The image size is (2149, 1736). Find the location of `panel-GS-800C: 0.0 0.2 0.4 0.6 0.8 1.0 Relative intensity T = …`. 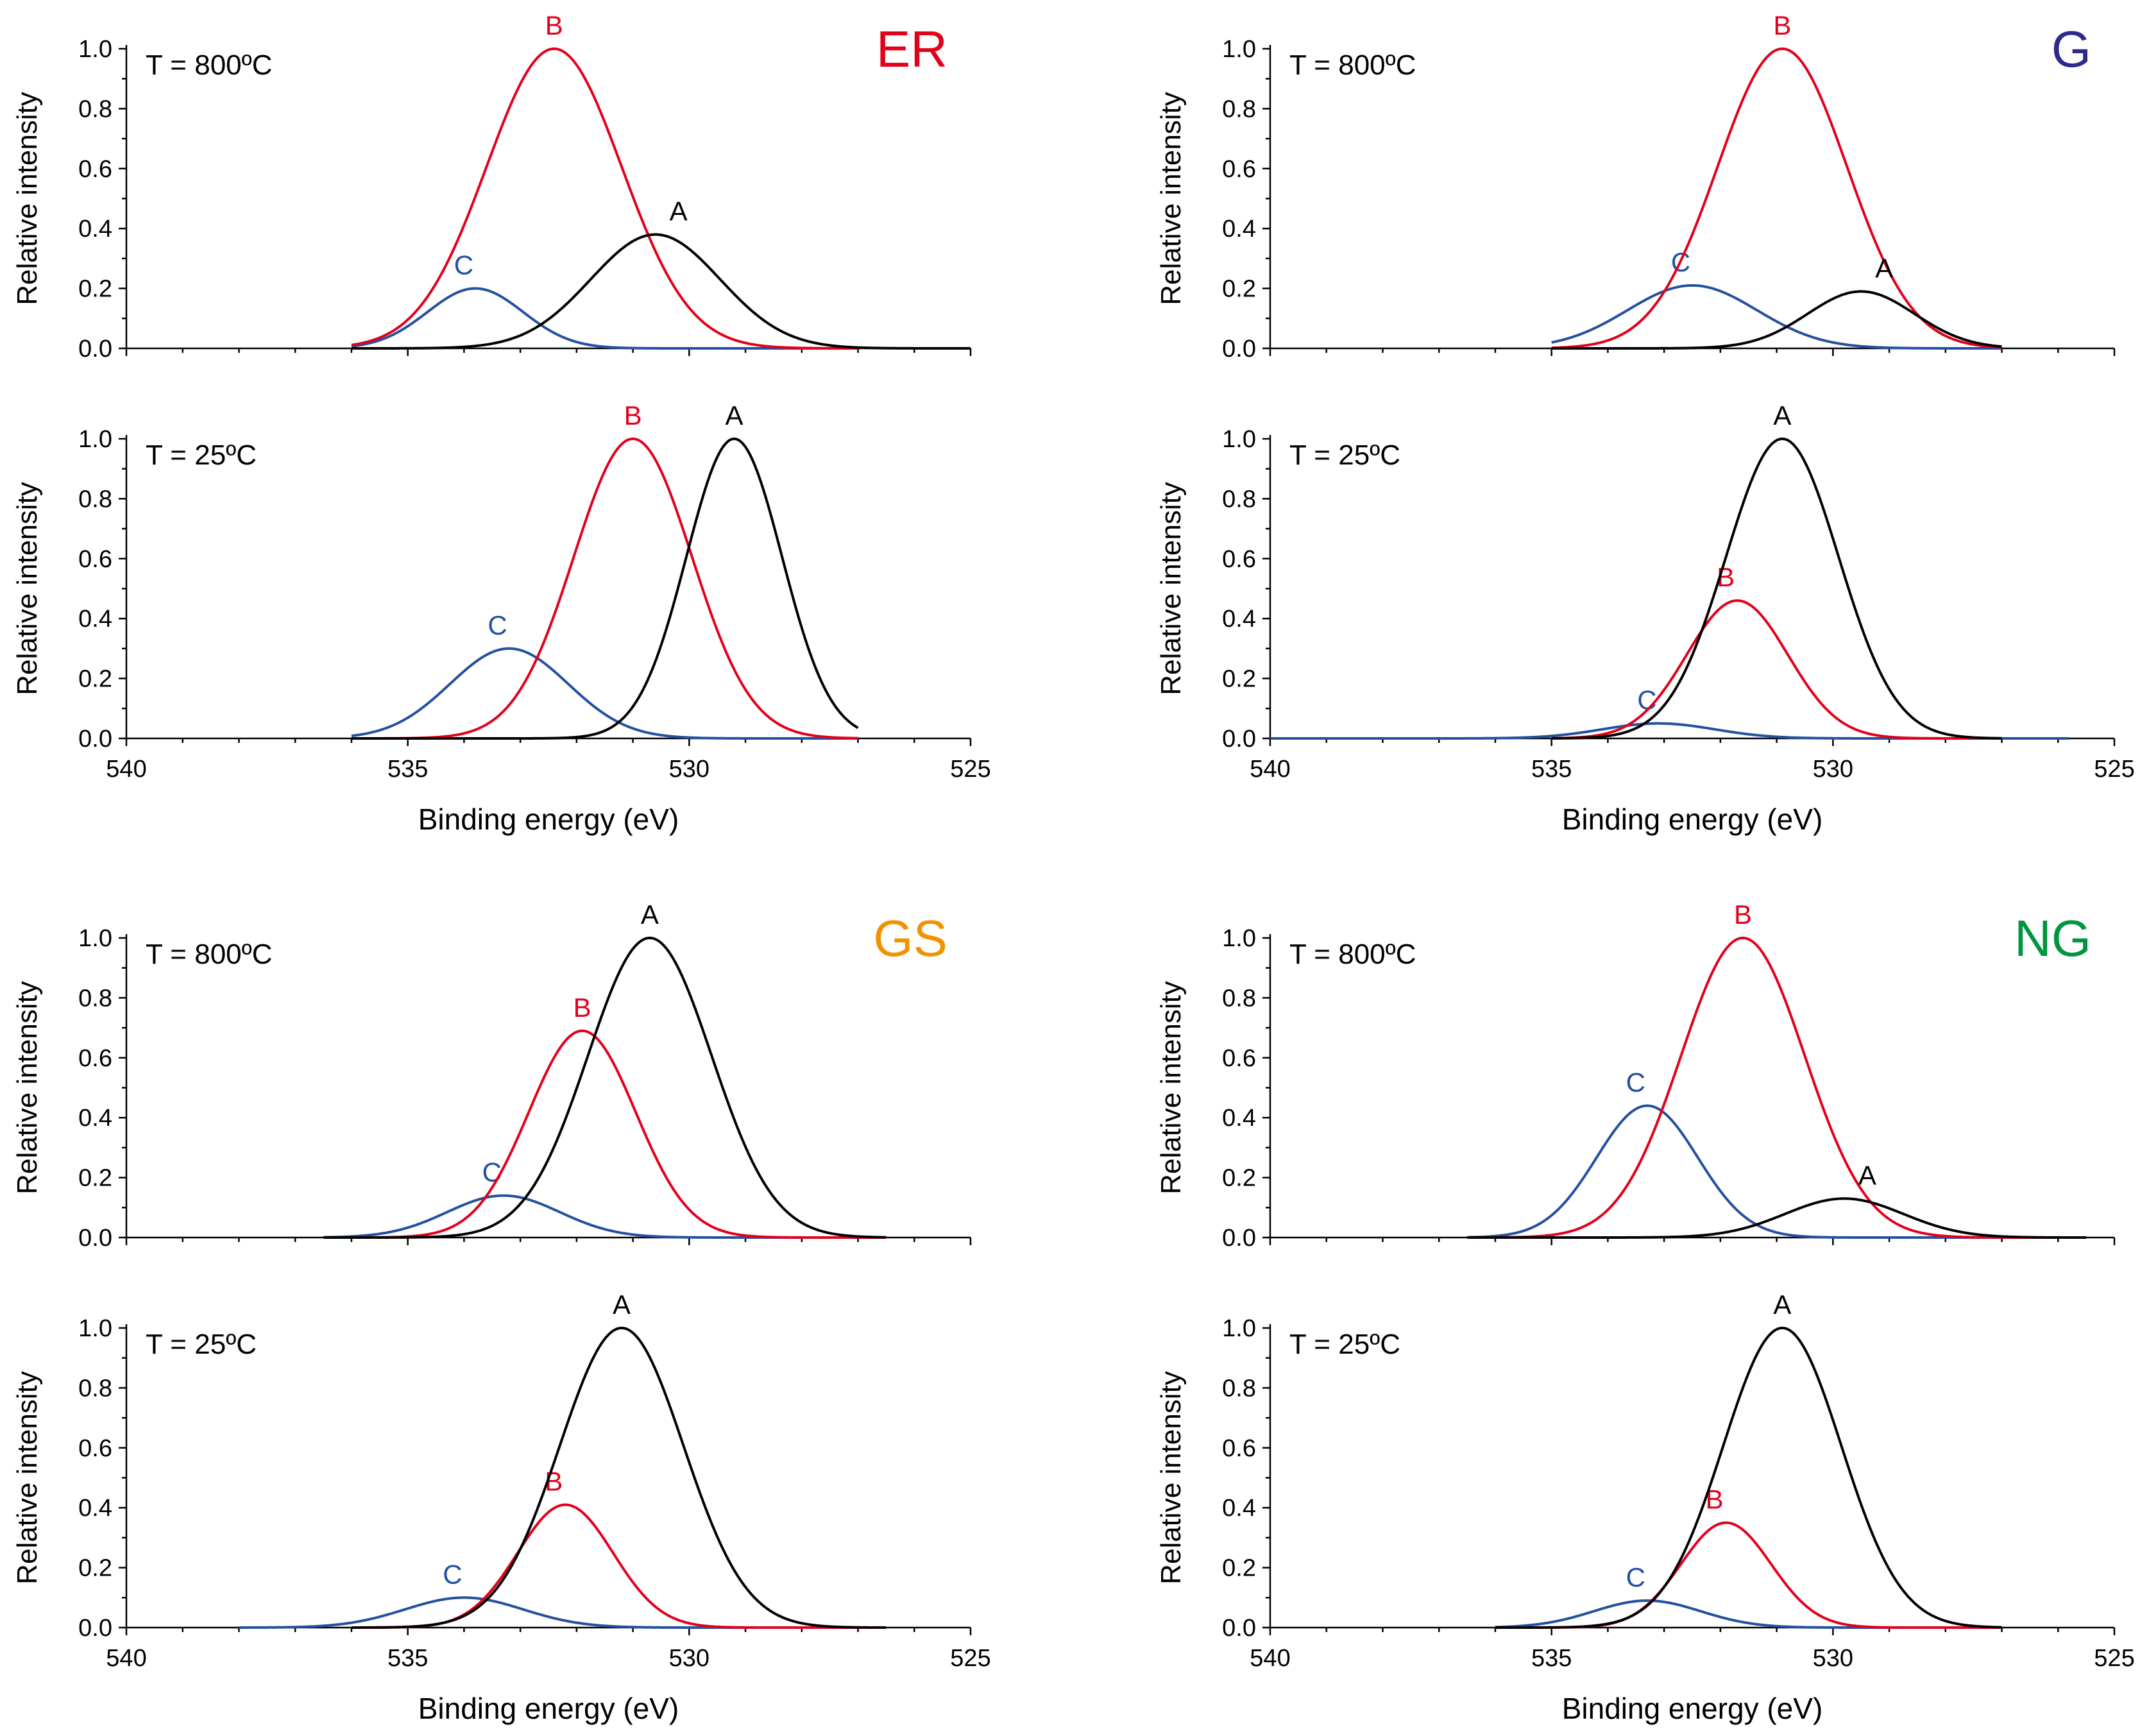

panel-GS-800C: 0.0 0.2 0.4 0.6 0.8 1.0 Relative intensity T = … is located at coordinates (492, 1075).